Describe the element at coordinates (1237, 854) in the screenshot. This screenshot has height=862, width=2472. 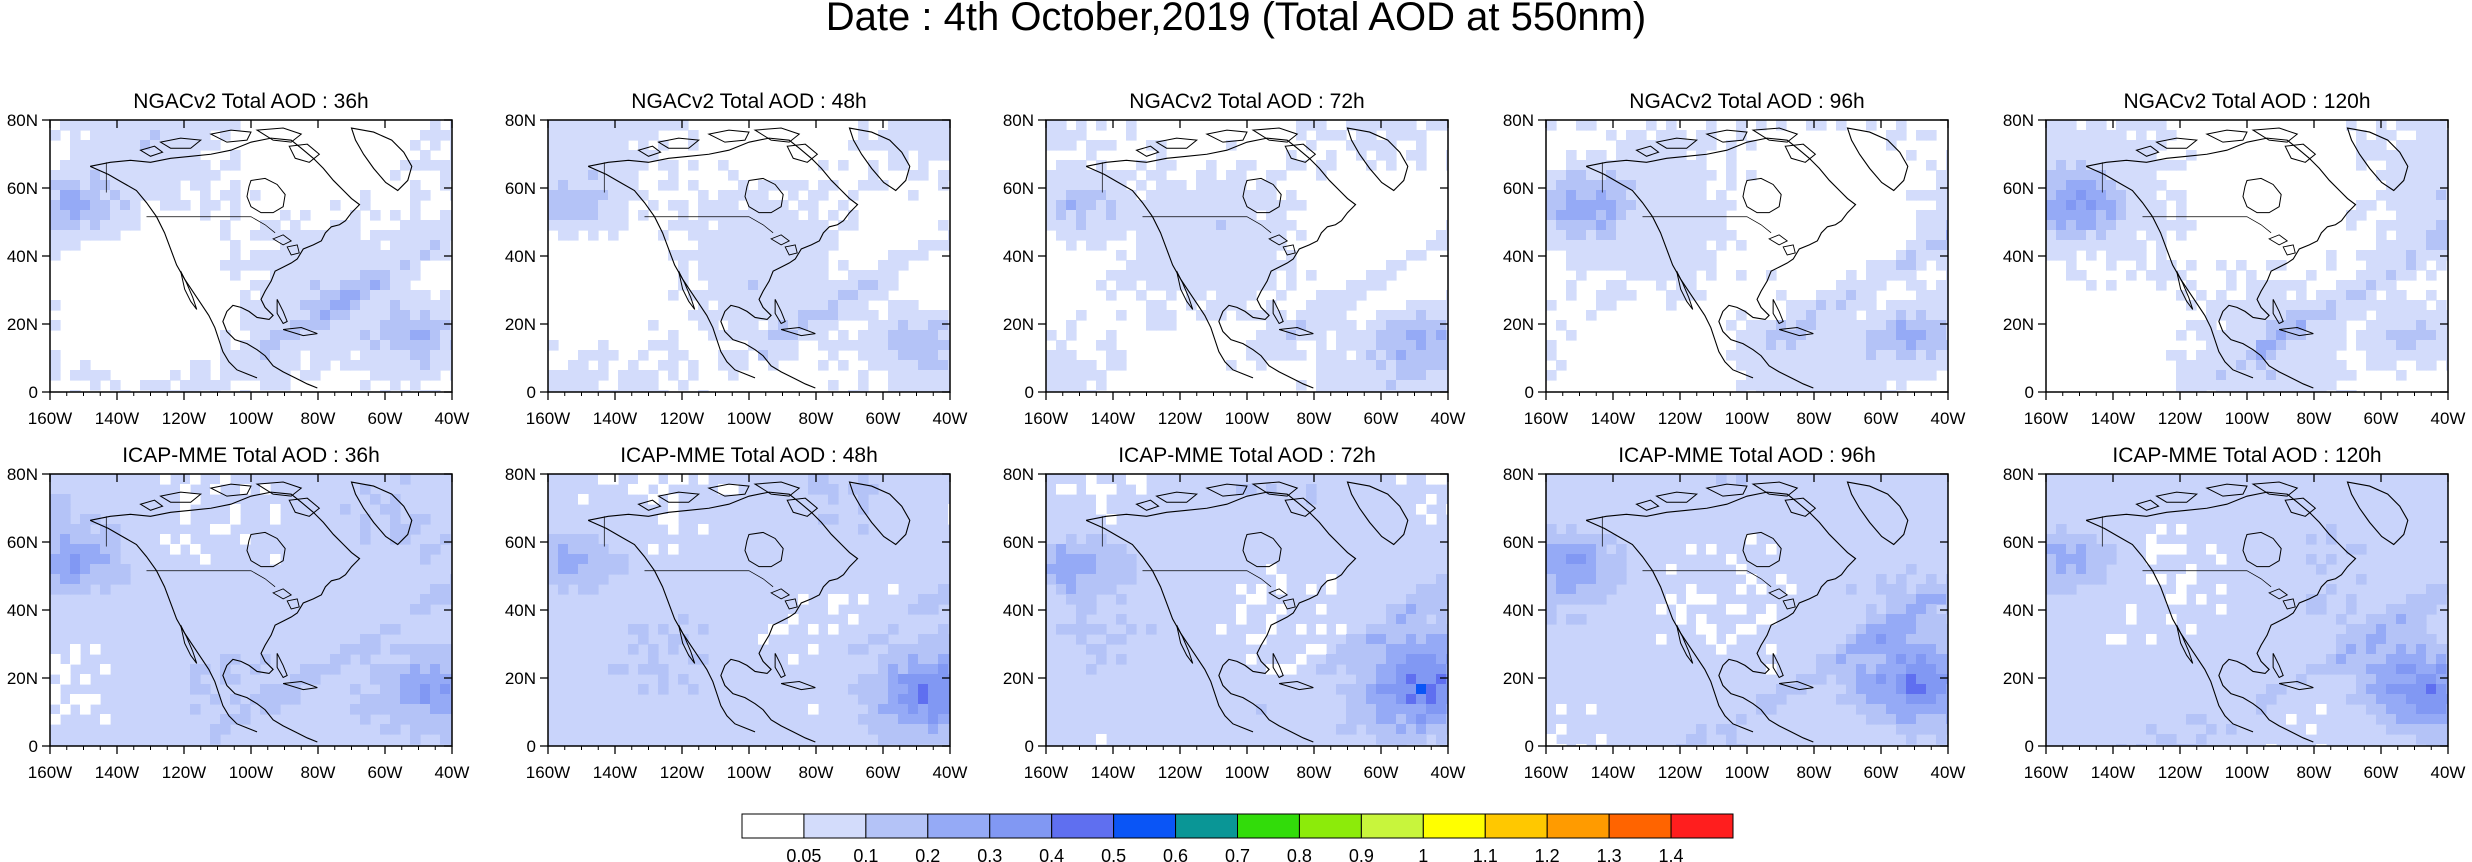
I see `colorbar-label: 0.7` at that location.